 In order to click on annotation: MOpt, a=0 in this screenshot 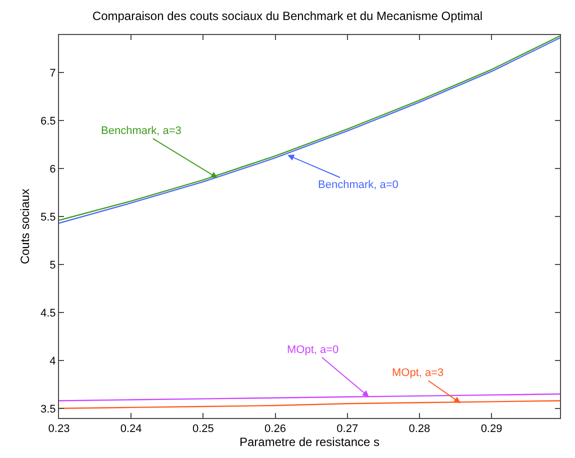, I will do `click(313, 350)`.